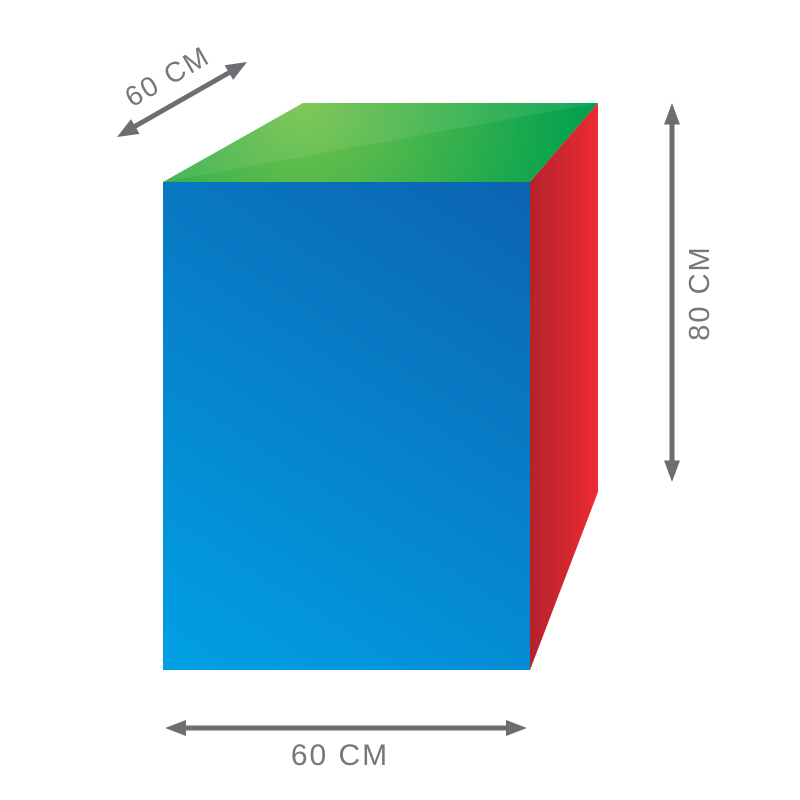 The image size is (800, 800). What do you see at coordinates (672, 471) in the screenshot?
I see `height-arrowhead-end` at bounding box center [672, 471].